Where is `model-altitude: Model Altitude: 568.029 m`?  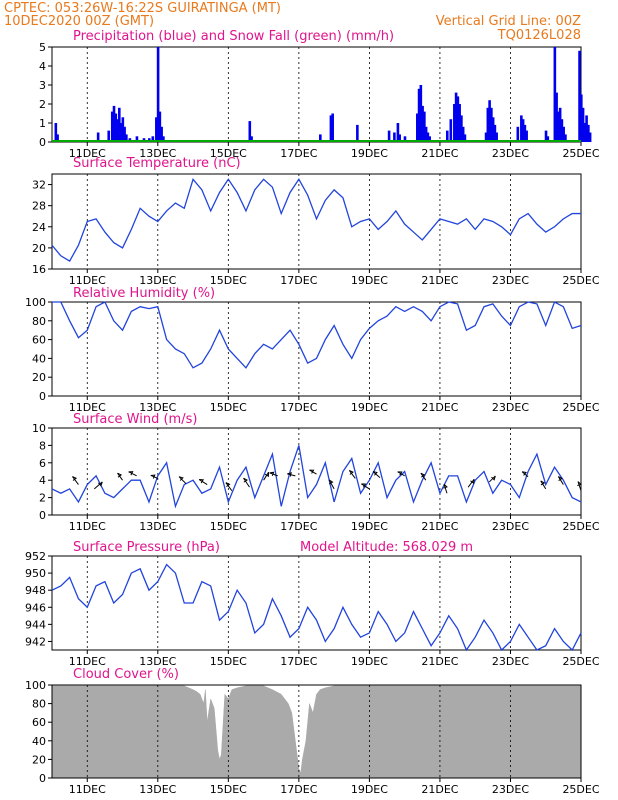 model-altitude: Model Altitude: 568.029 m is located at coordinates (386, 547).